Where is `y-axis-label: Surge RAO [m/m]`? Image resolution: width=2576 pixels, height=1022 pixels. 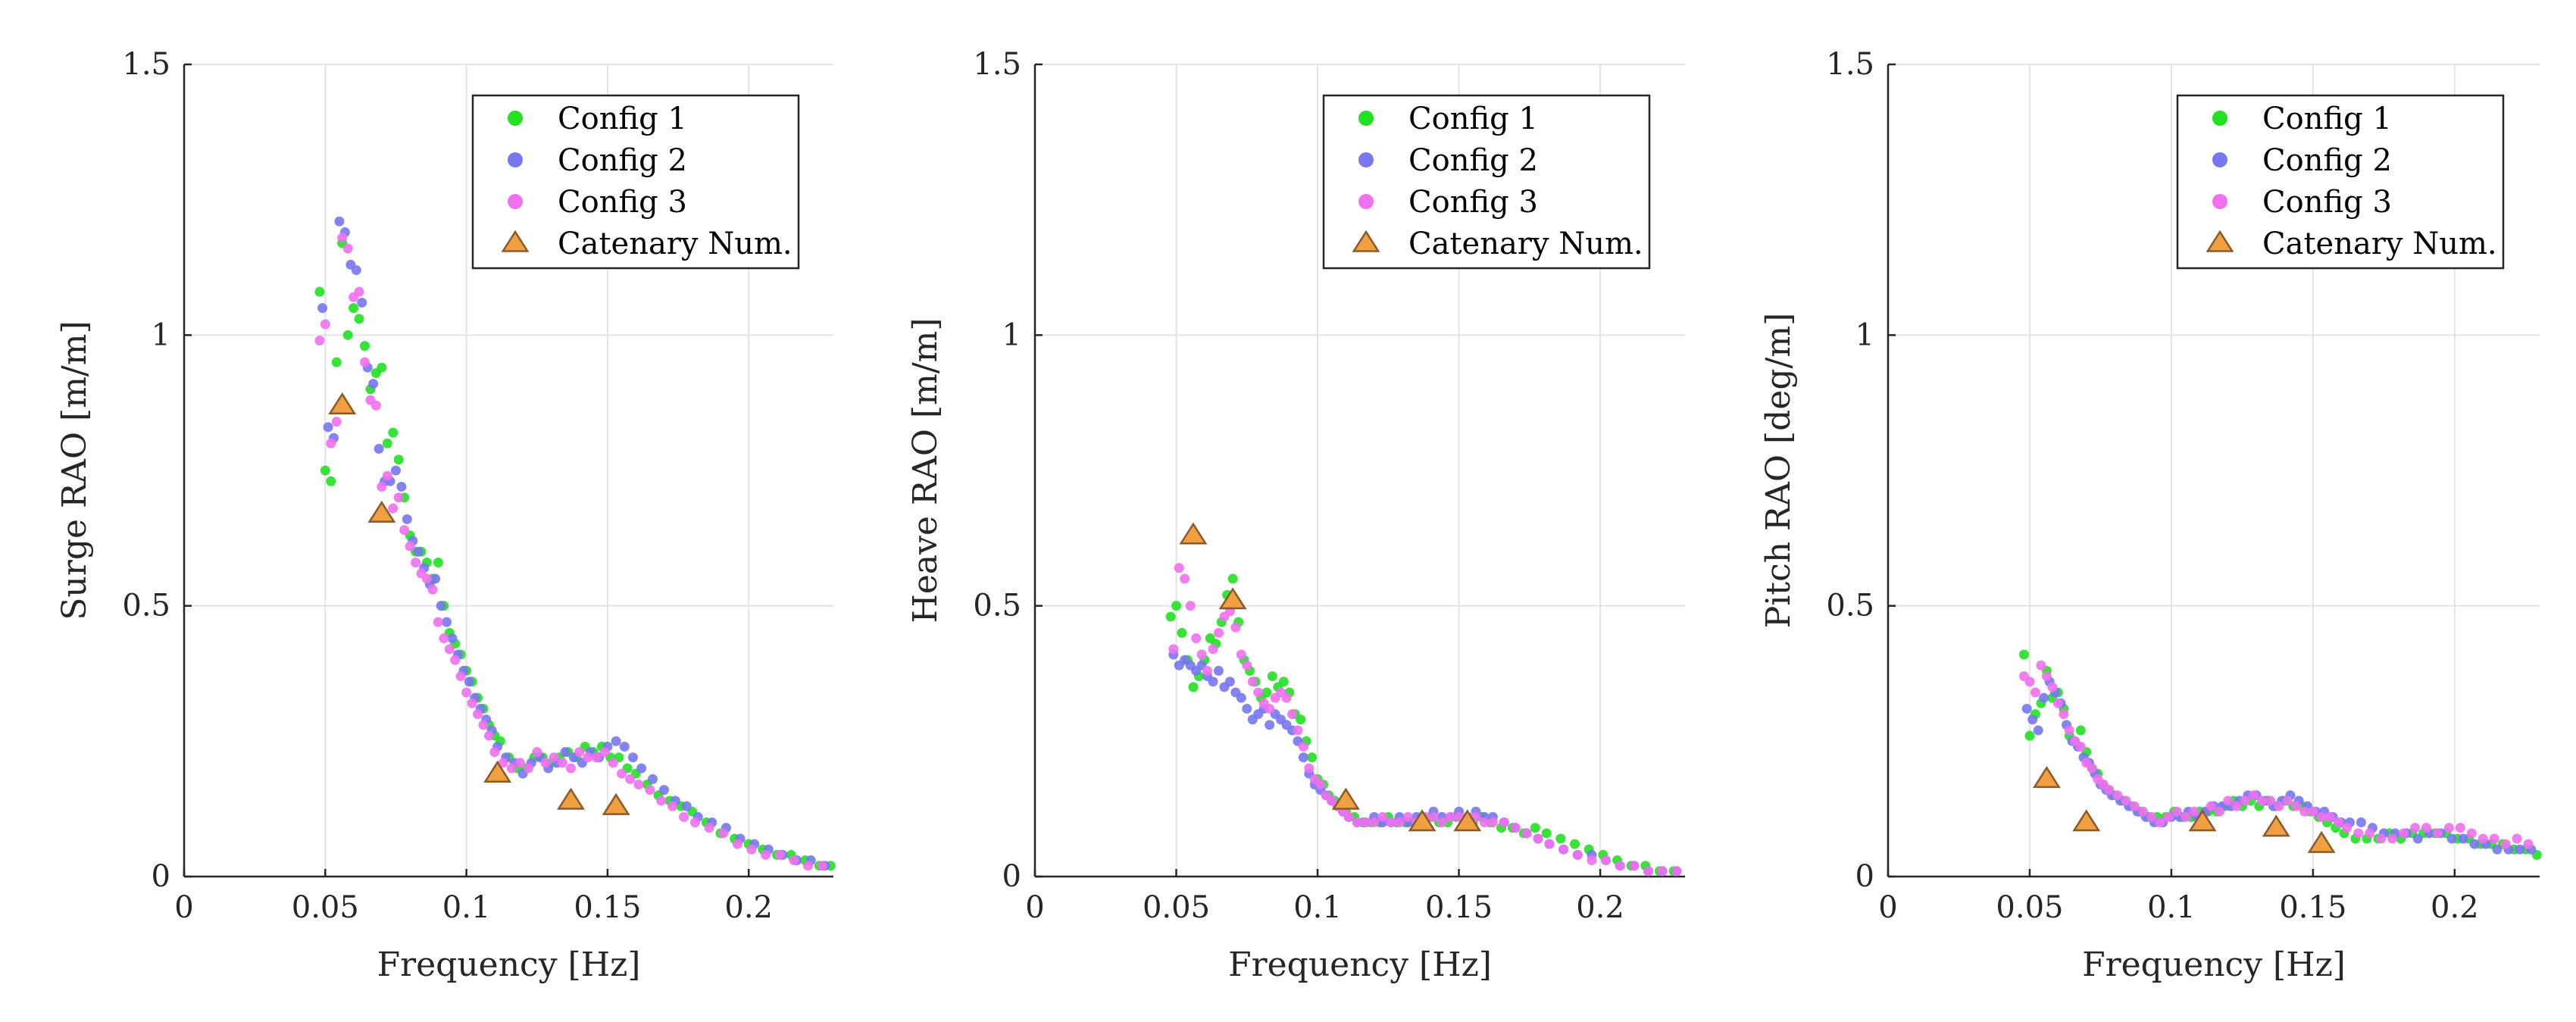
y-axis-label: Surge RAO [m/m] is located at coordinates (74, 470).